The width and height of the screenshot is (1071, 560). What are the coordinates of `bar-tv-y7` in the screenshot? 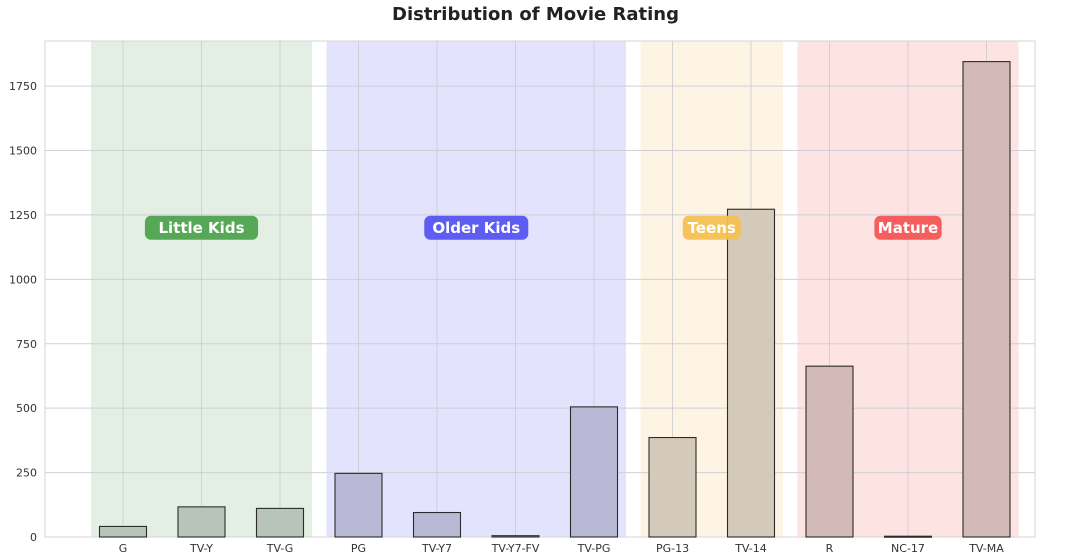 It's located at (437, 524).